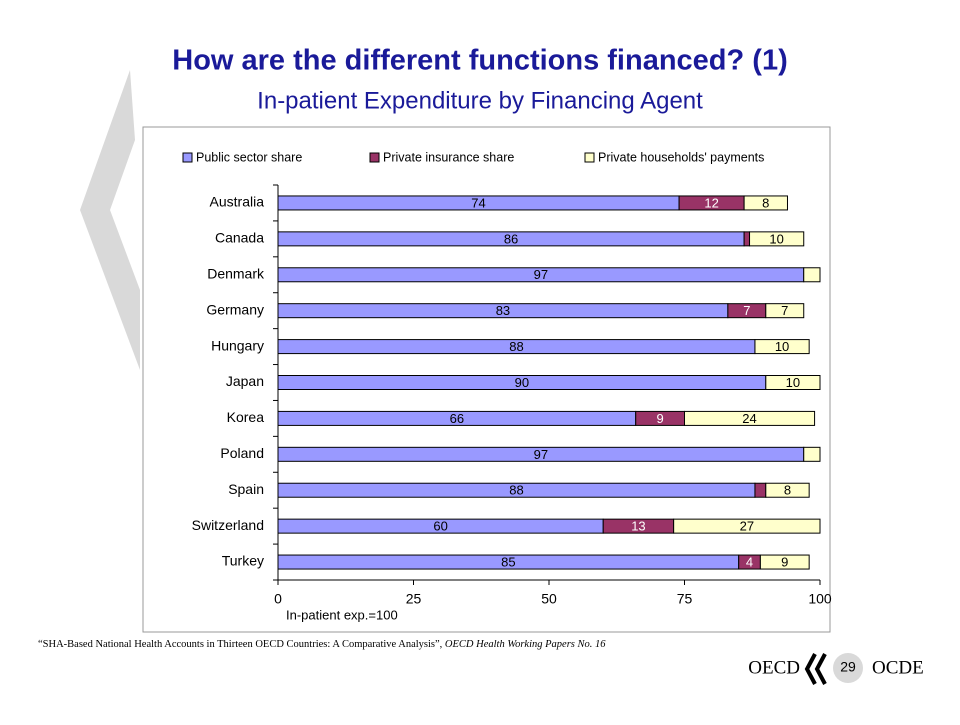 This screenshot has height=725, width=960. Describe the element at coordinates (898, 667) in the screenshot. I see `logo-text: OCDE` at that location.